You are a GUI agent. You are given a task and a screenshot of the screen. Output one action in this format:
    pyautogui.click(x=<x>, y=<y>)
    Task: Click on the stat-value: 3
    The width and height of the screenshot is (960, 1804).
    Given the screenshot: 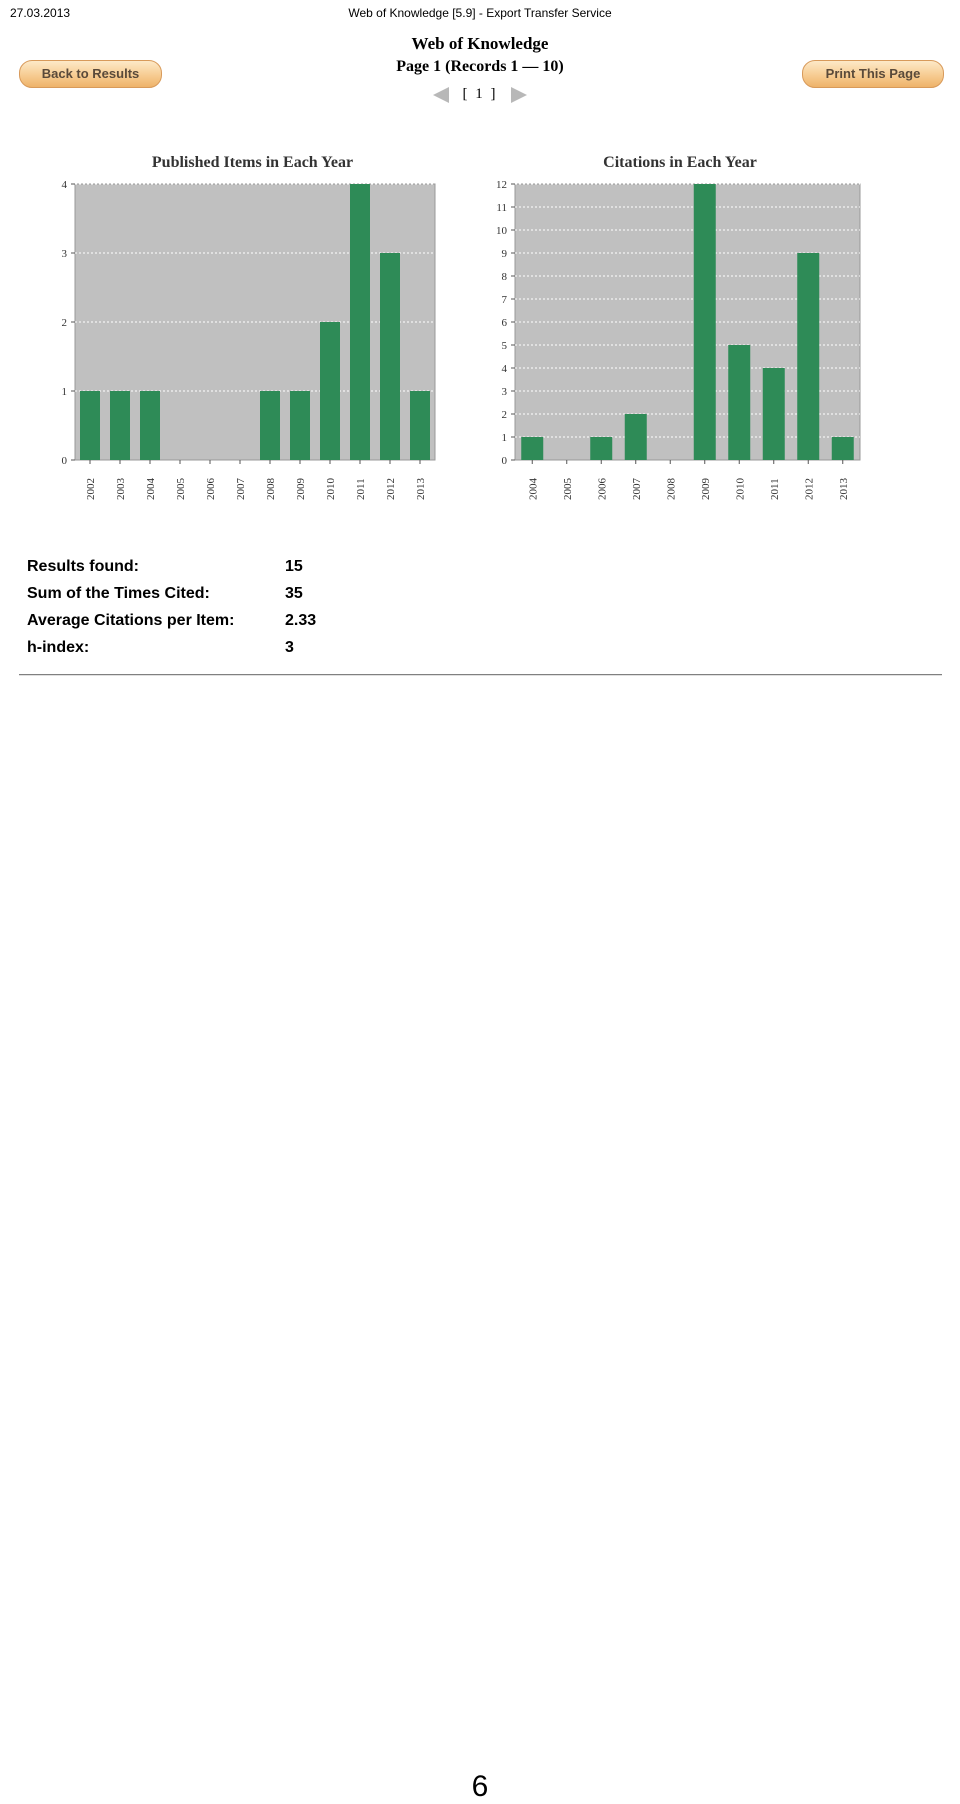 What is the action you would take?
    pyautogui.click(x=289, y=647)
    